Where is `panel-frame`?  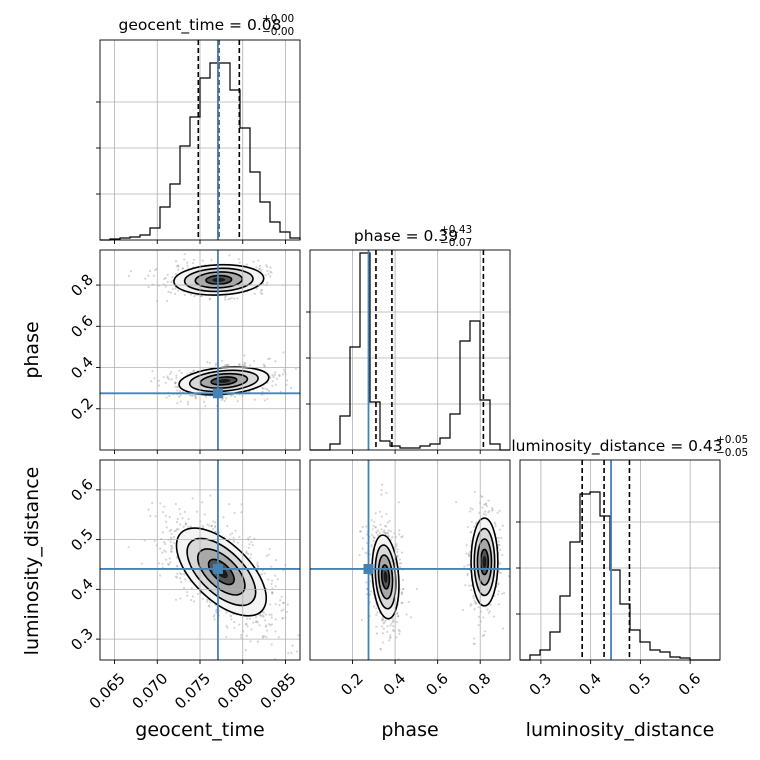 panel-frame is located at coordinates (200, 140).